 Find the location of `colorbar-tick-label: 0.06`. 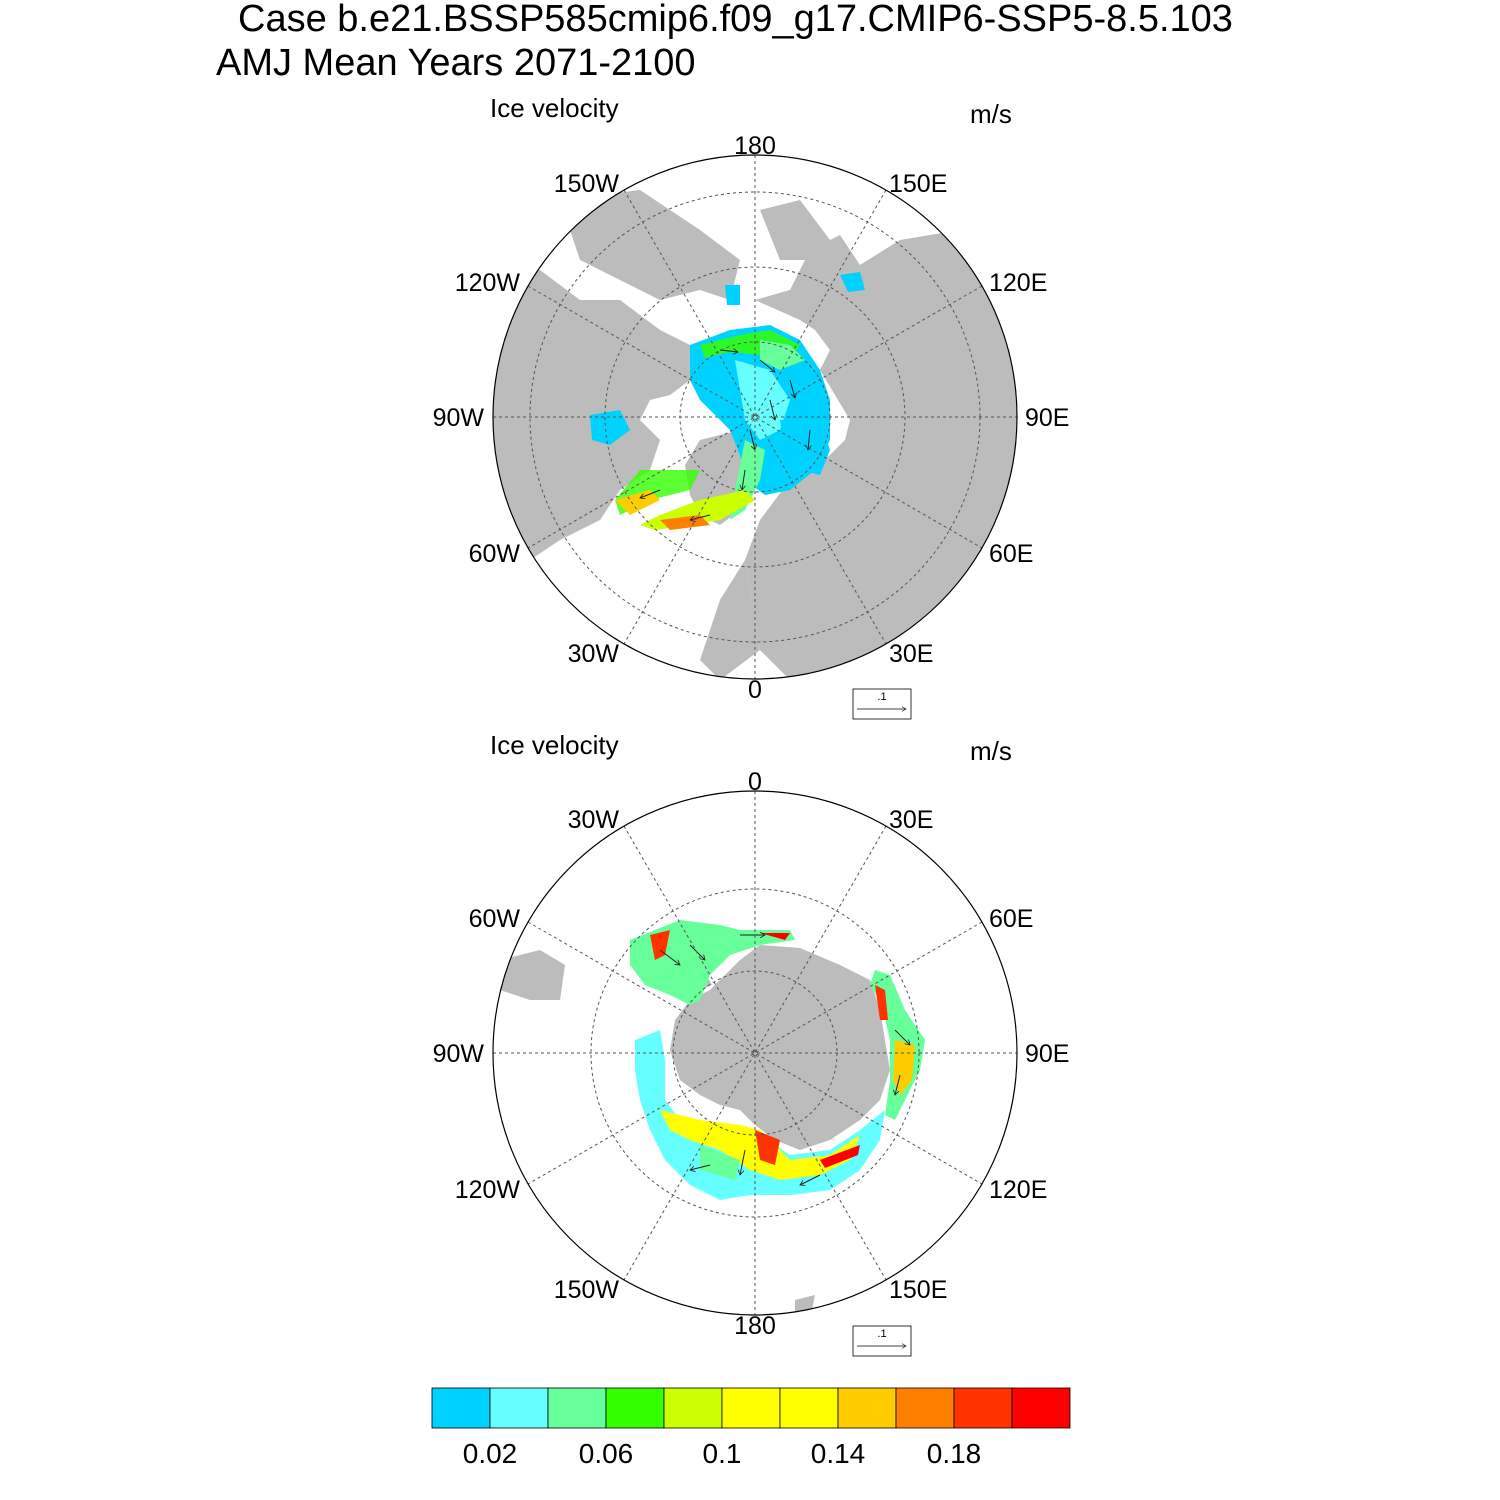

colorbar-tick-label: 0.06 is located at coordinates (606, 1453).